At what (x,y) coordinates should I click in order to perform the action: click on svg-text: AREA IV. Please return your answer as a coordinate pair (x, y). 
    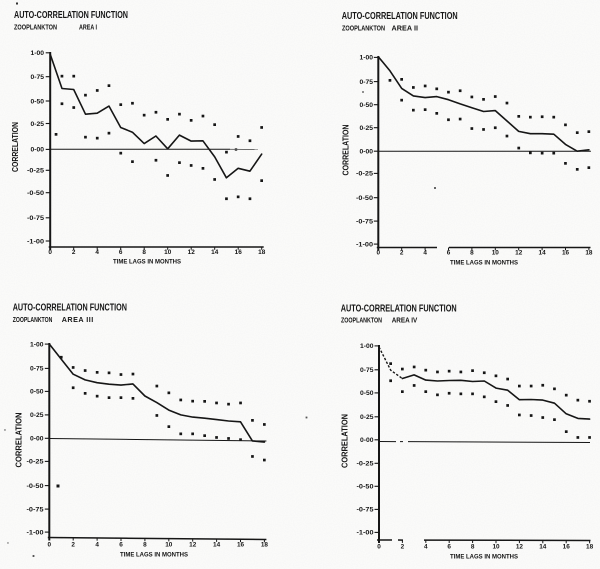
    Looking at the image, I should click on (405, 319).